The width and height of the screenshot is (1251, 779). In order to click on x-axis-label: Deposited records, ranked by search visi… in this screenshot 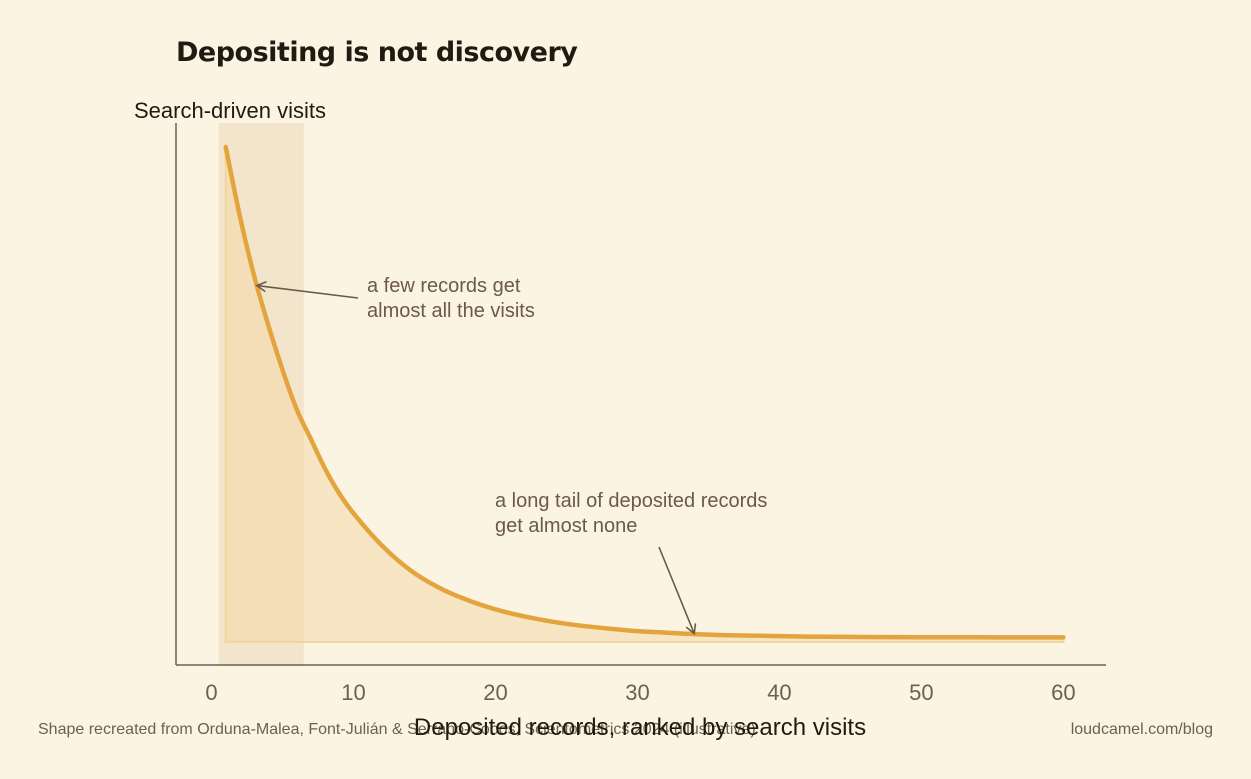, I will do `click(640, 727)`.